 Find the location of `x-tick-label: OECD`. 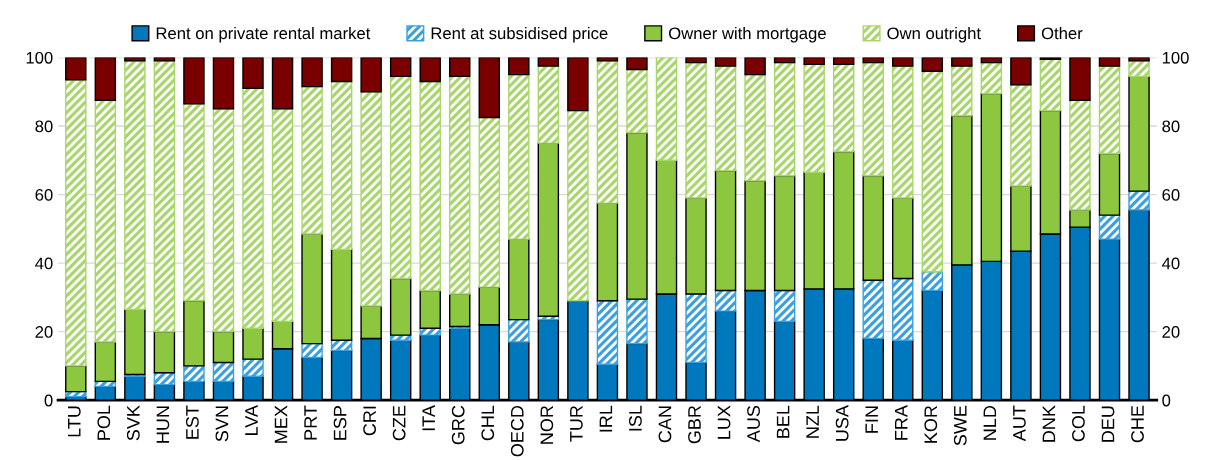

x-tick-label: OECD is located at coordinates (517, 431).